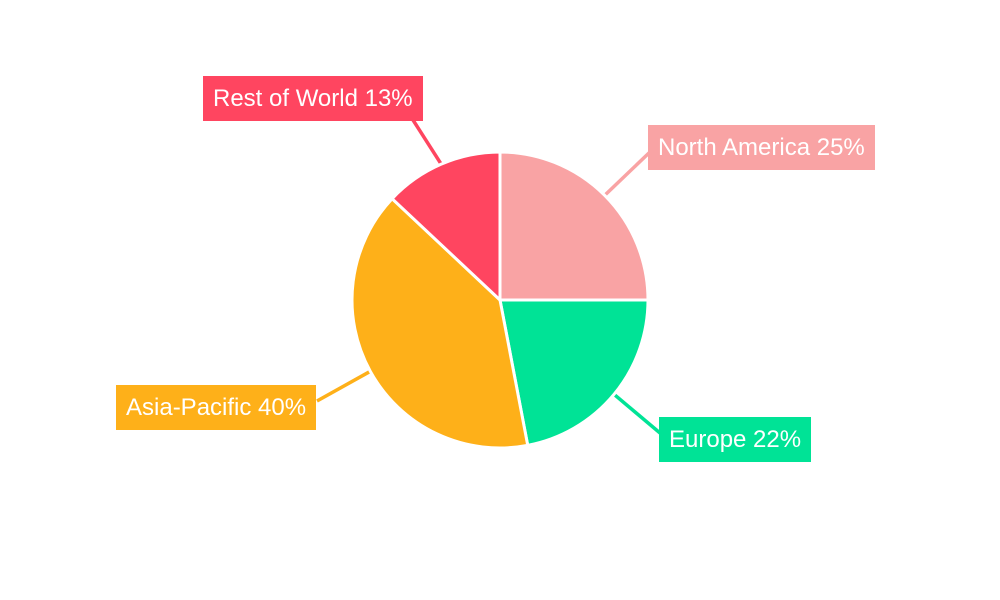 The height and width of the screenshot is (600, 1000). I want to click on callout-europe: Europe 22%, so click(735, 439).